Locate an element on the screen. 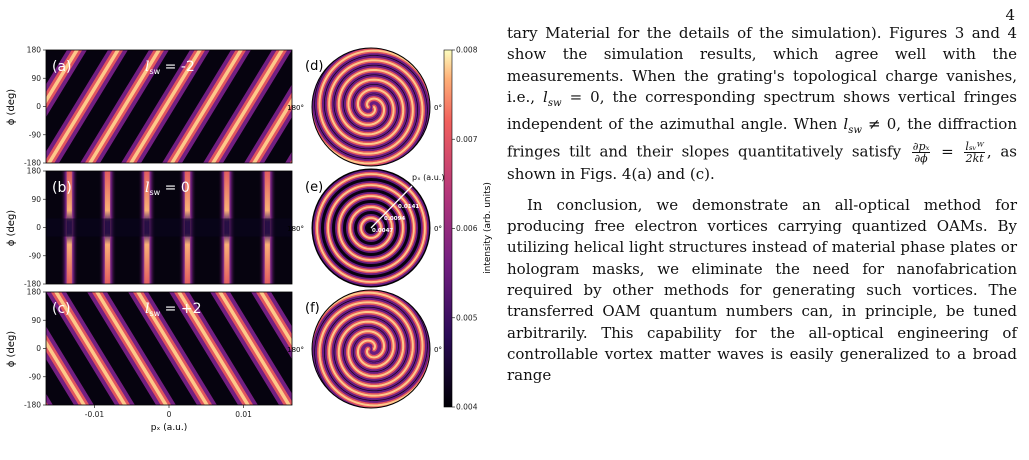  page-number: 4 is located at coordinates (1010, 15).